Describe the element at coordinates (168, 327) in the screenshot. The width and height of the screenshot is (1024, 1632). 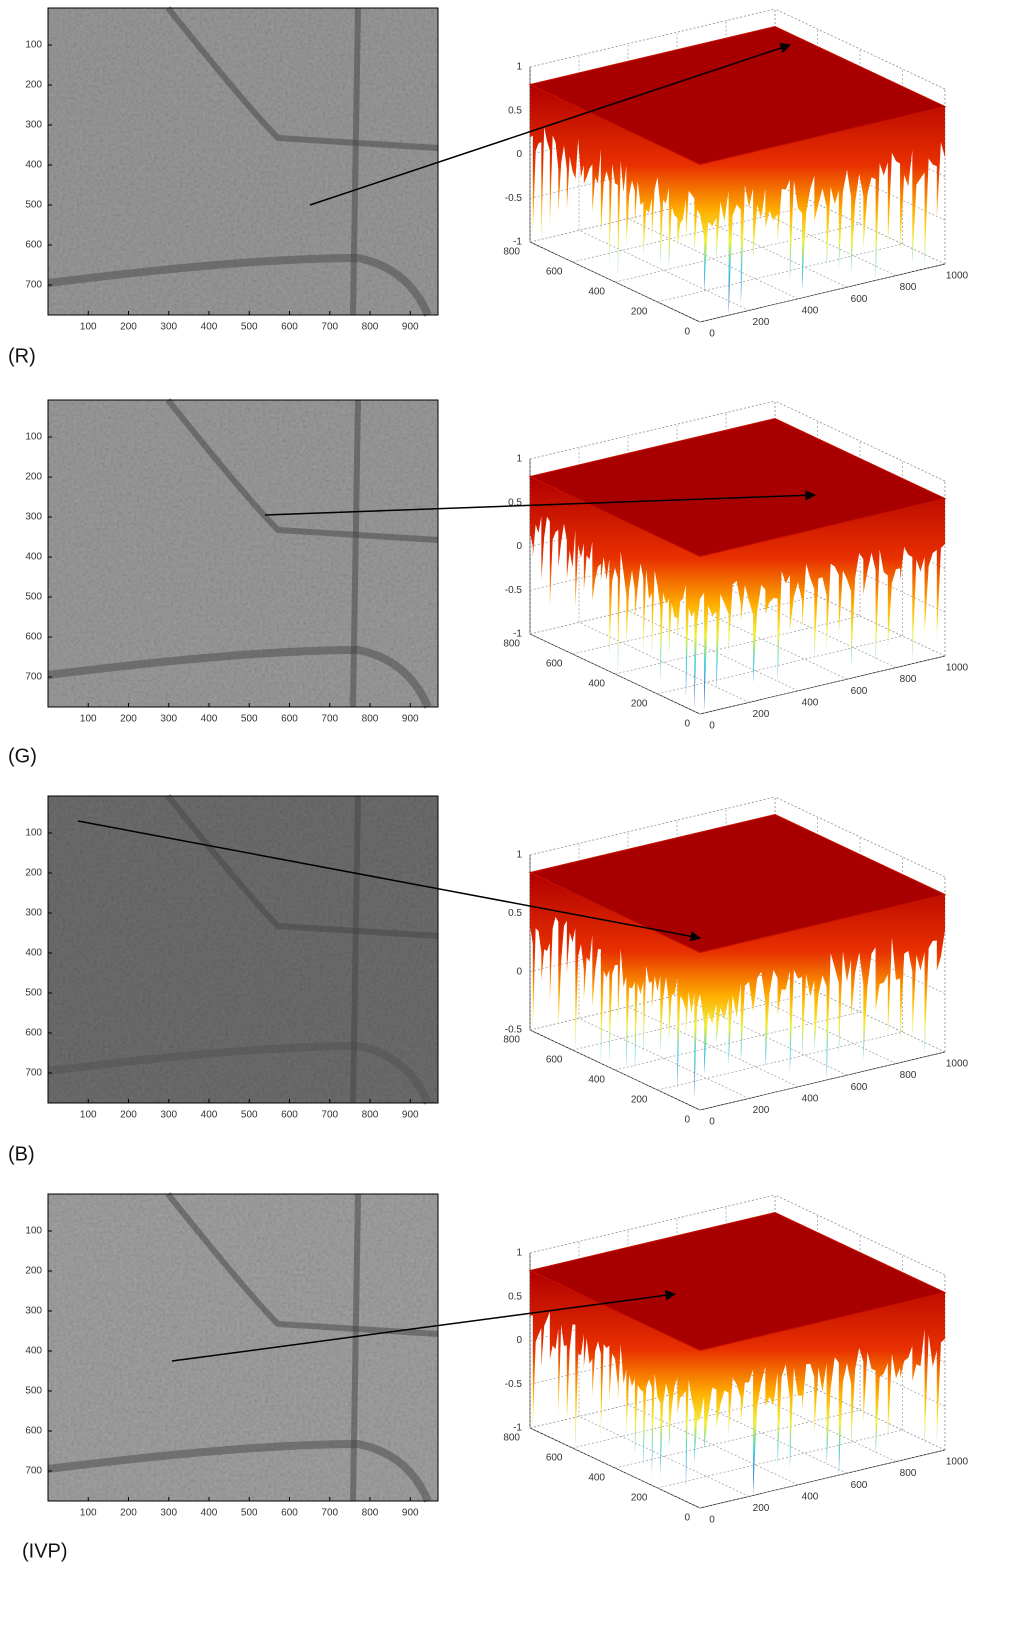
I see `x-tick-label: 300` at that location.